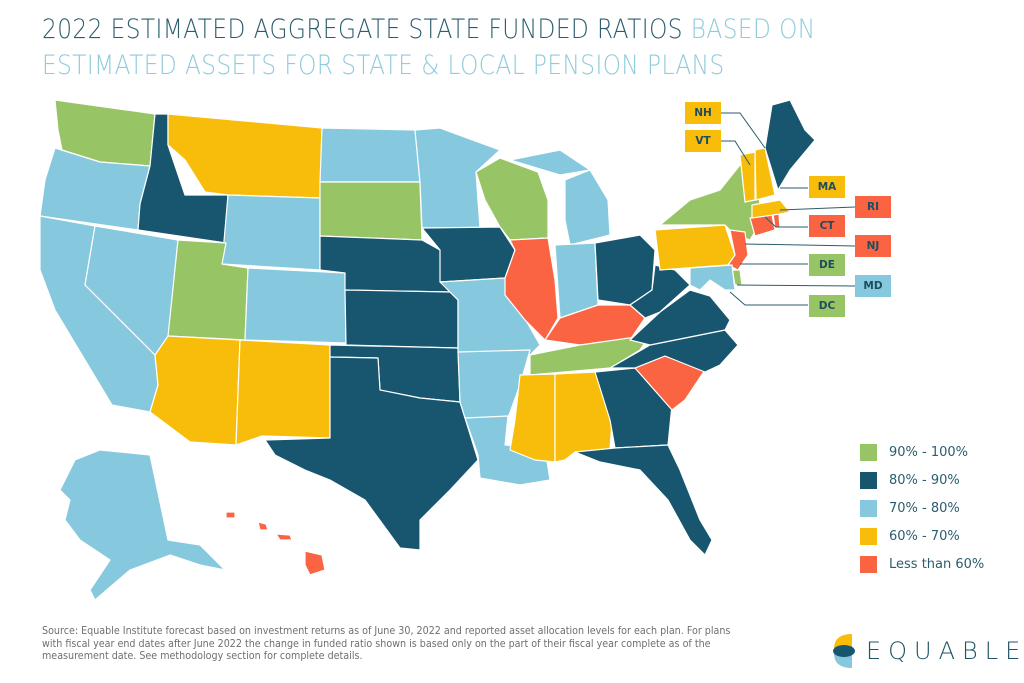 Image resolution: width=1024 pixels, height=683 pixels. I want to click on callout-DE: DE, so click(827, 265).